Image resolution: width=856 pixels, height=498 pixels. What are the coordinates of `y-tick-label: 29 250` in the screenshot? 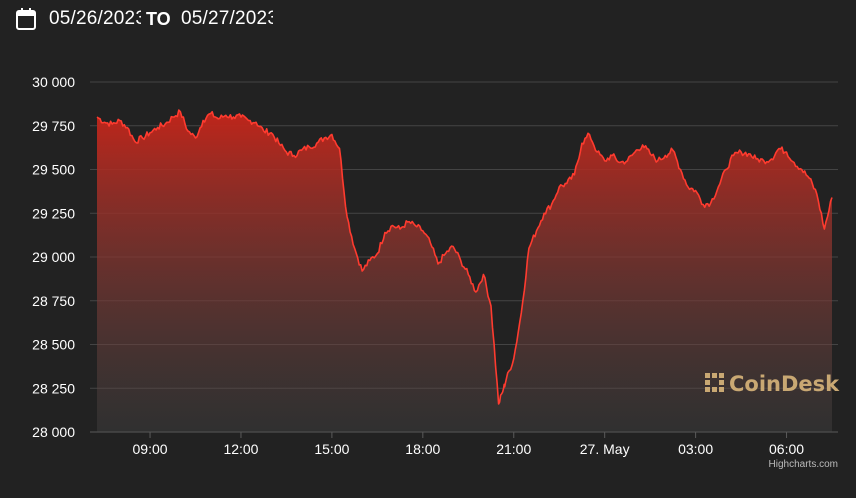 It's located at (53, 213).